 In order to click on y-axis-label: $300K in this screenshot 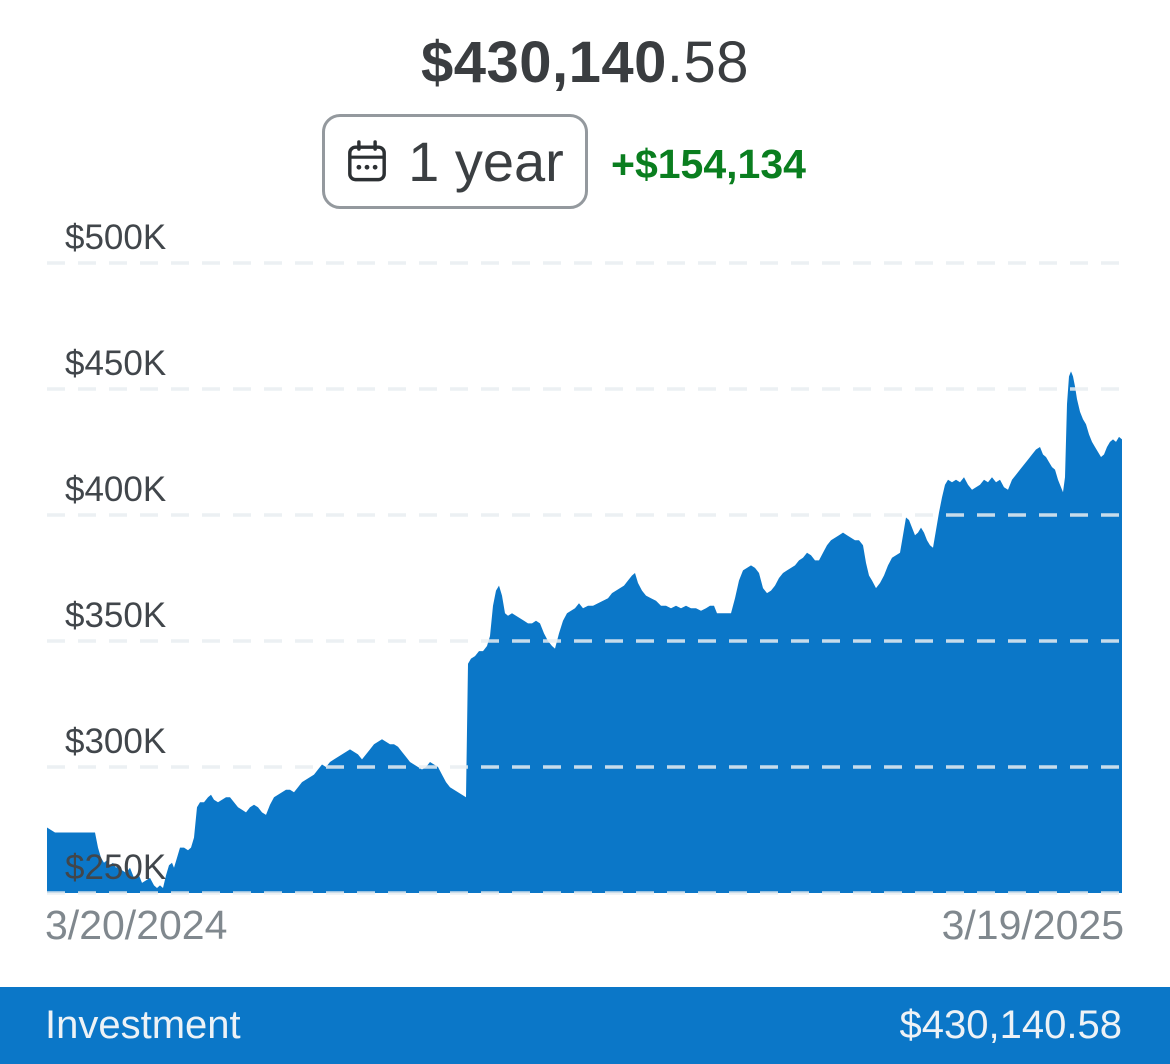, I will do `click(116, 741)`.